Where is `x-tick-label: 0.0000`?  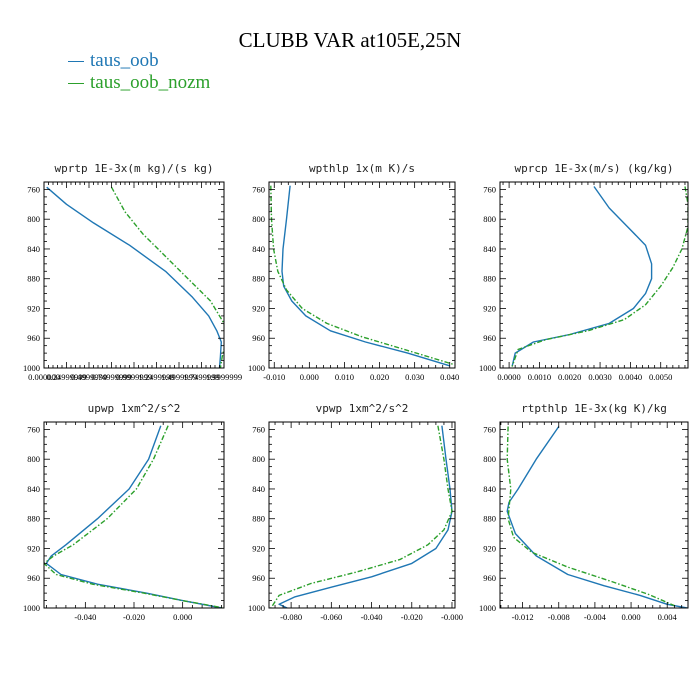 x-tick-label: 0.0000 is located at coordinates (508, 377).